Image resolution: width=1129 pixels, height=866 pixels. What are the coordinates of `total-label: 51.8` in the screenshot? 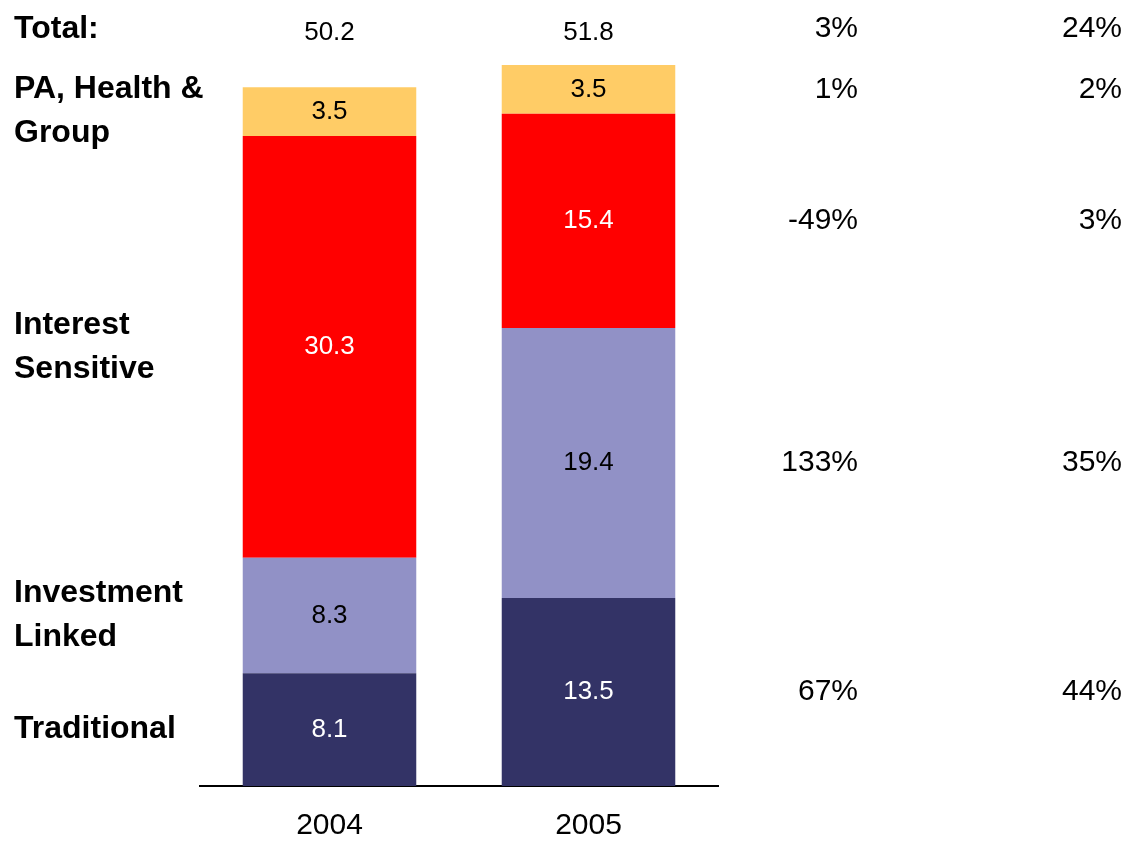 It's located at (588, 31).